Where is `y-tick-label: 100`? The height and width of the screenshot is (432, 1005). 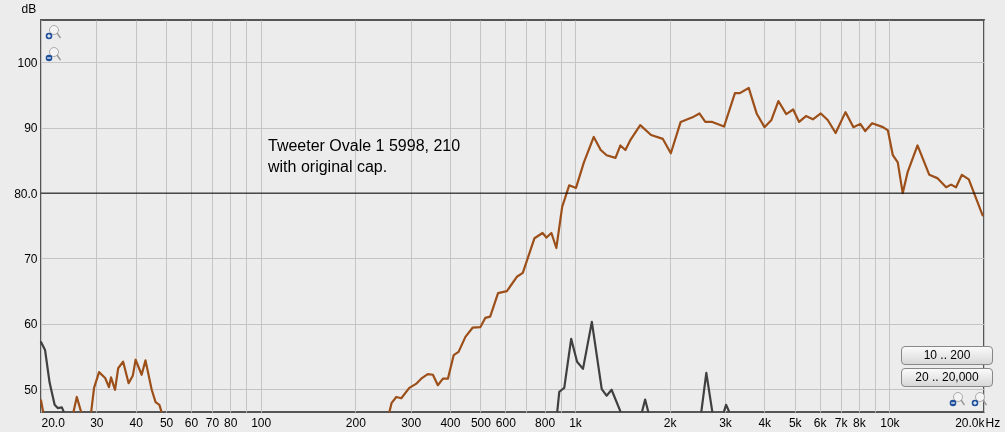 y-tick-label: 100 is located at coordinates (27, 62).